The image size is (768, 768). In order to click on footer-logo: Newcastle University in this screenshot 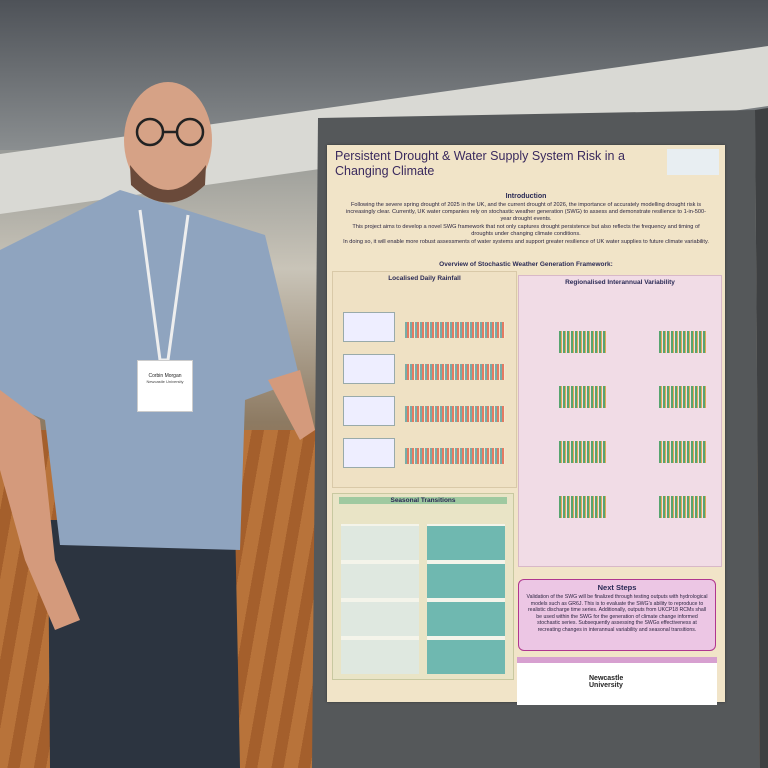, I will do `click(606, 682)`.